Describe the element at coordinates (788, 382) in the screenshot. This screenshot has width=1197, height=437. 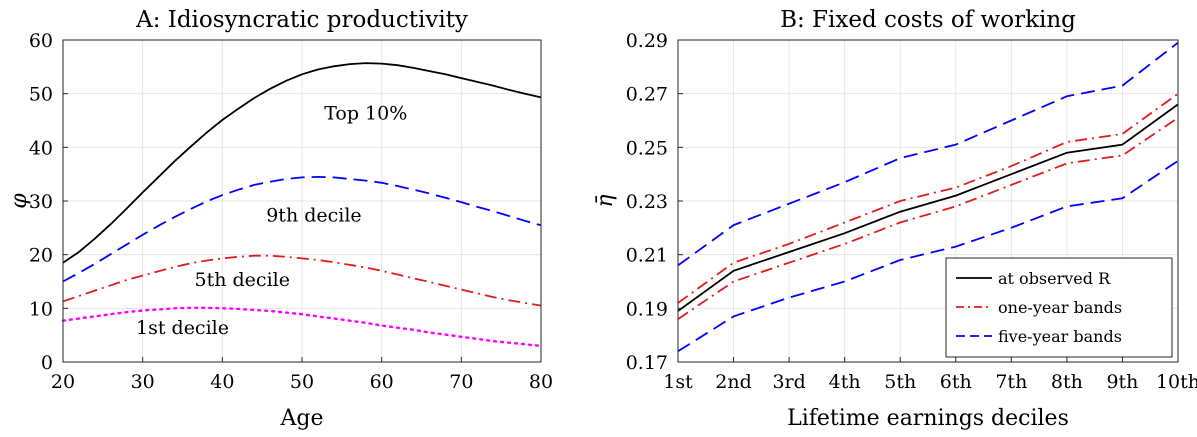
I see `x-tick-label: 3rd` at that location.